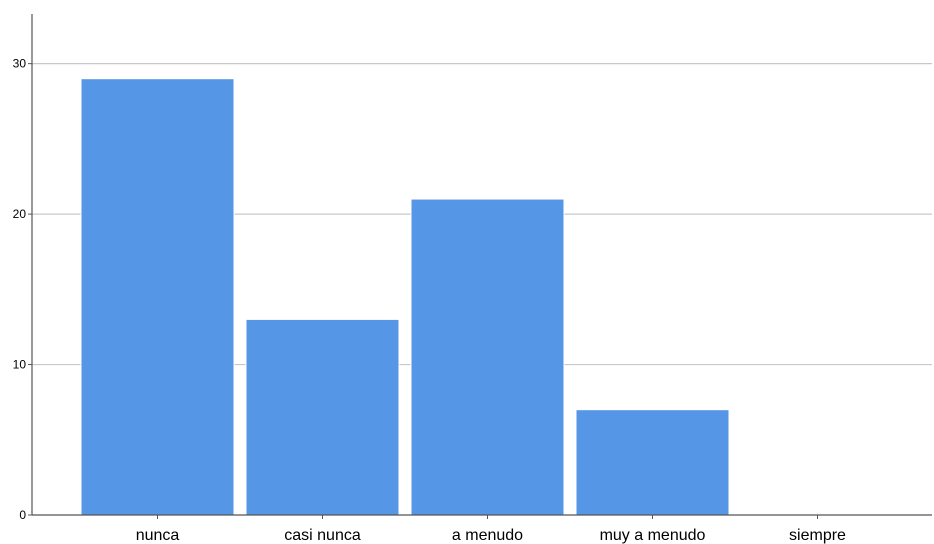 Image resolution: width=934 pixels, height=544 pixels. Describe the element at coordinates (322, 417) in the screenshot. I see `bar-casi-nunca` at that location.